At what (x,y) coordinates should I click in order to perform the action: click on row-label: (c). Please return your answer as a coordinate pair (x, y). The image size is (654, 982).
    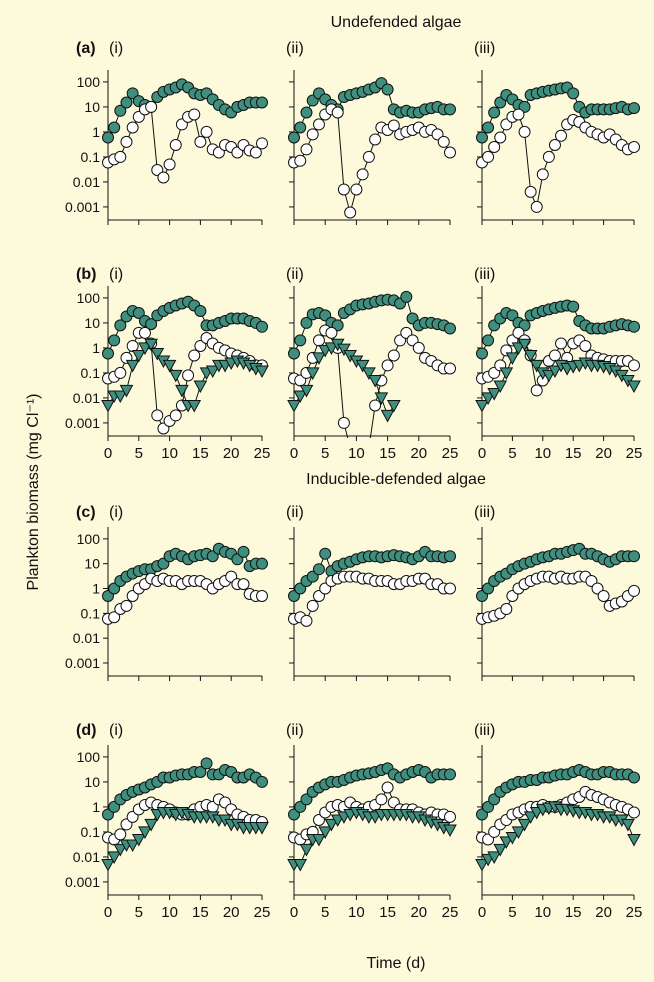
    Looking at the image, I should click on (86, 512).